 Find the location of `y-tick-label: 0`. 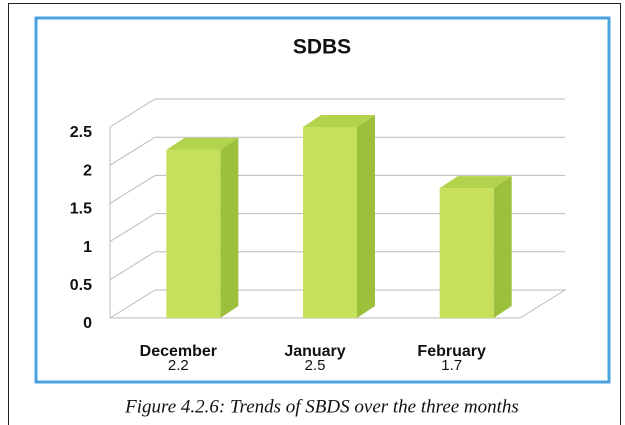

y-tick-label: 0 is located at coordinates (87, 323).